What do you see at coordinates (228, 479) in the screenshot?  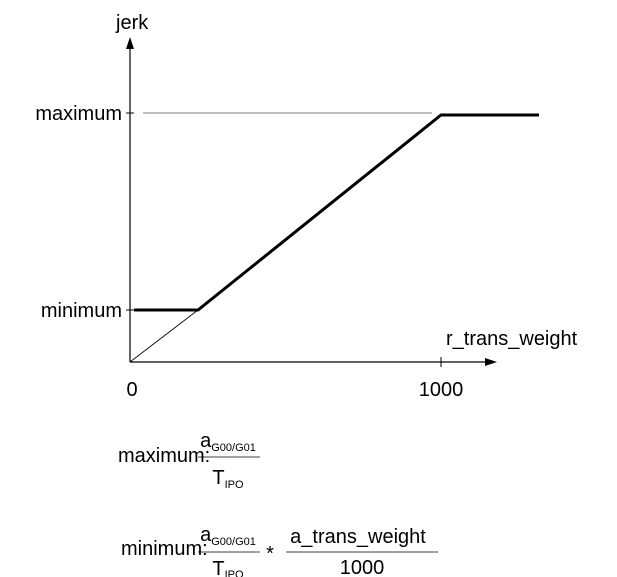 I see `formula-maximum-denominator: TIPO` at bounding box center [228, 479].